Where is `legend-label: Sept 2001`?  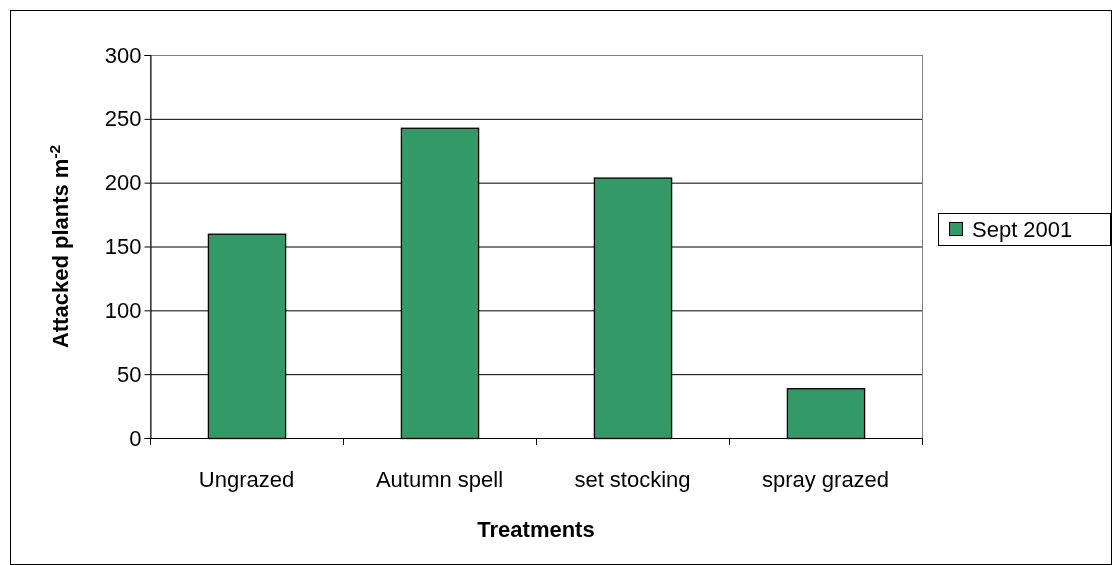
legend-label: Sept 2001 is located at coordinates (1022, 229).